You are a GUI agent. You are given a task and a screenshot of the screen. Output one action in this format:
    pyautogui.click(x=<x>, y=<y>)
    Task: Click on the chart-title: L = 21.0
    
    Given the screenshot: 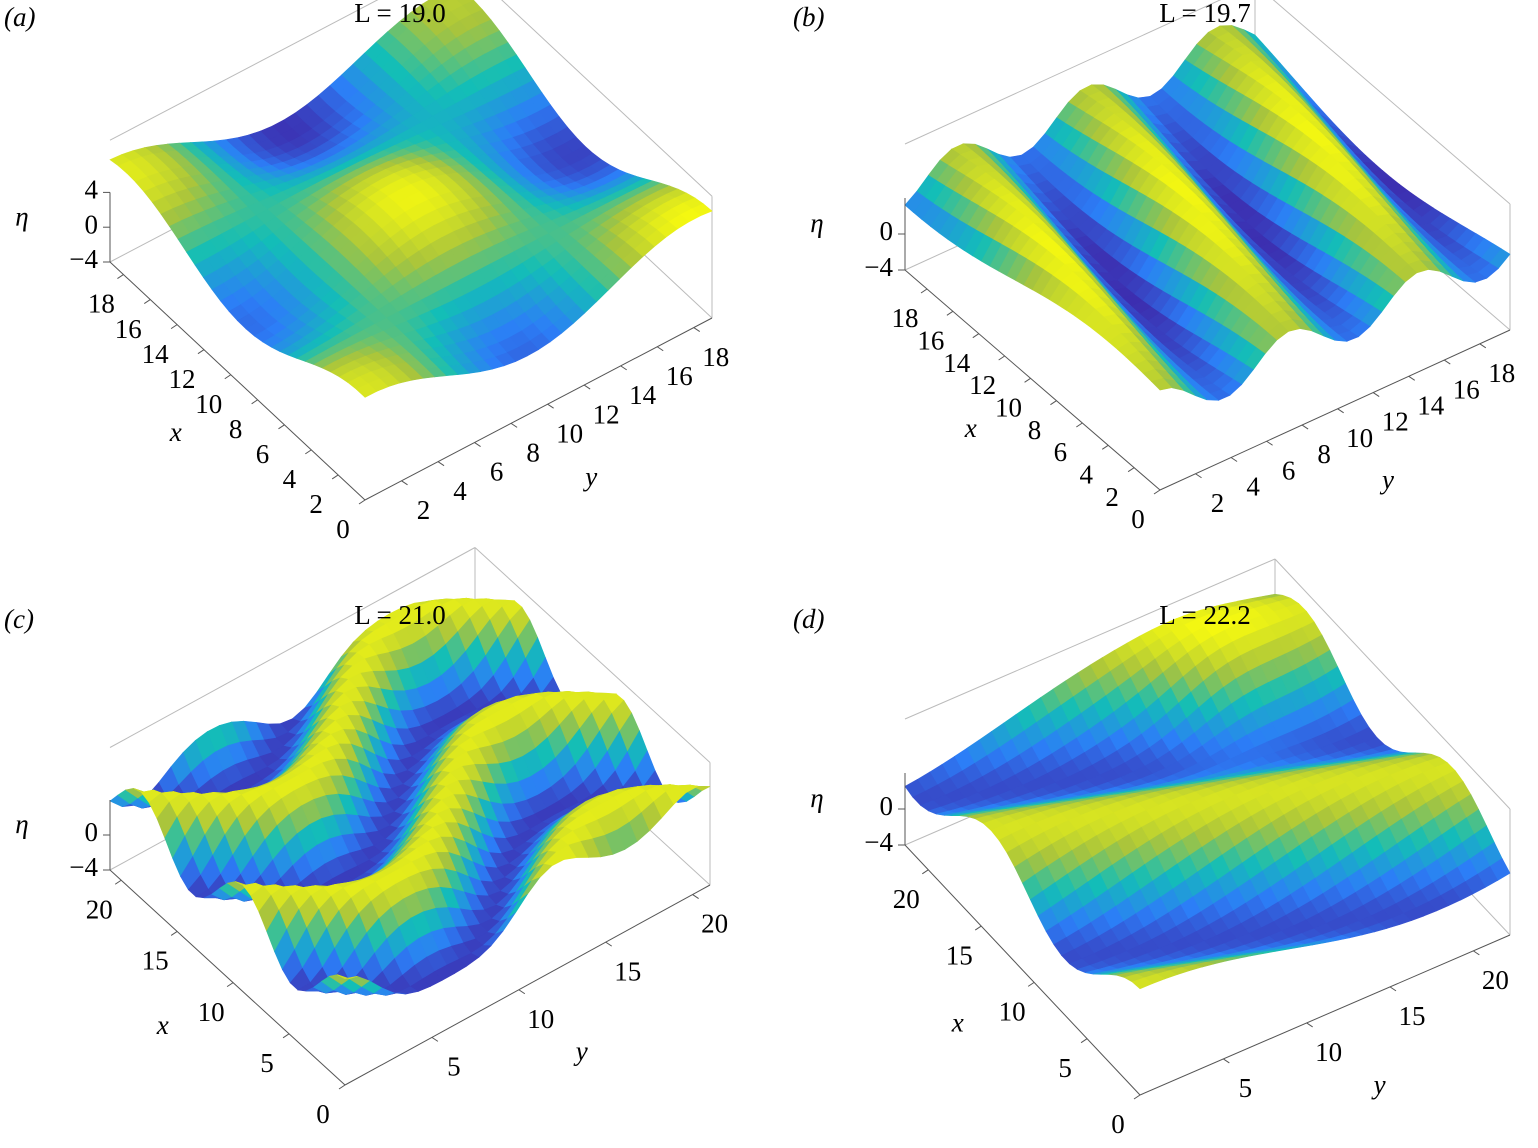 What is the action you would take?
    pyautogui.click(x=399, y=615)
    